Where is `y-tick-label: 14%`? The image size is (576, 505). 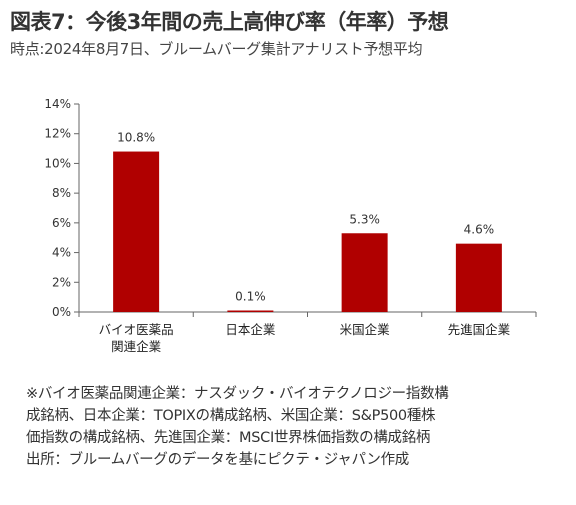
y-tick-label: 14% is located at coordinates (57, 104).